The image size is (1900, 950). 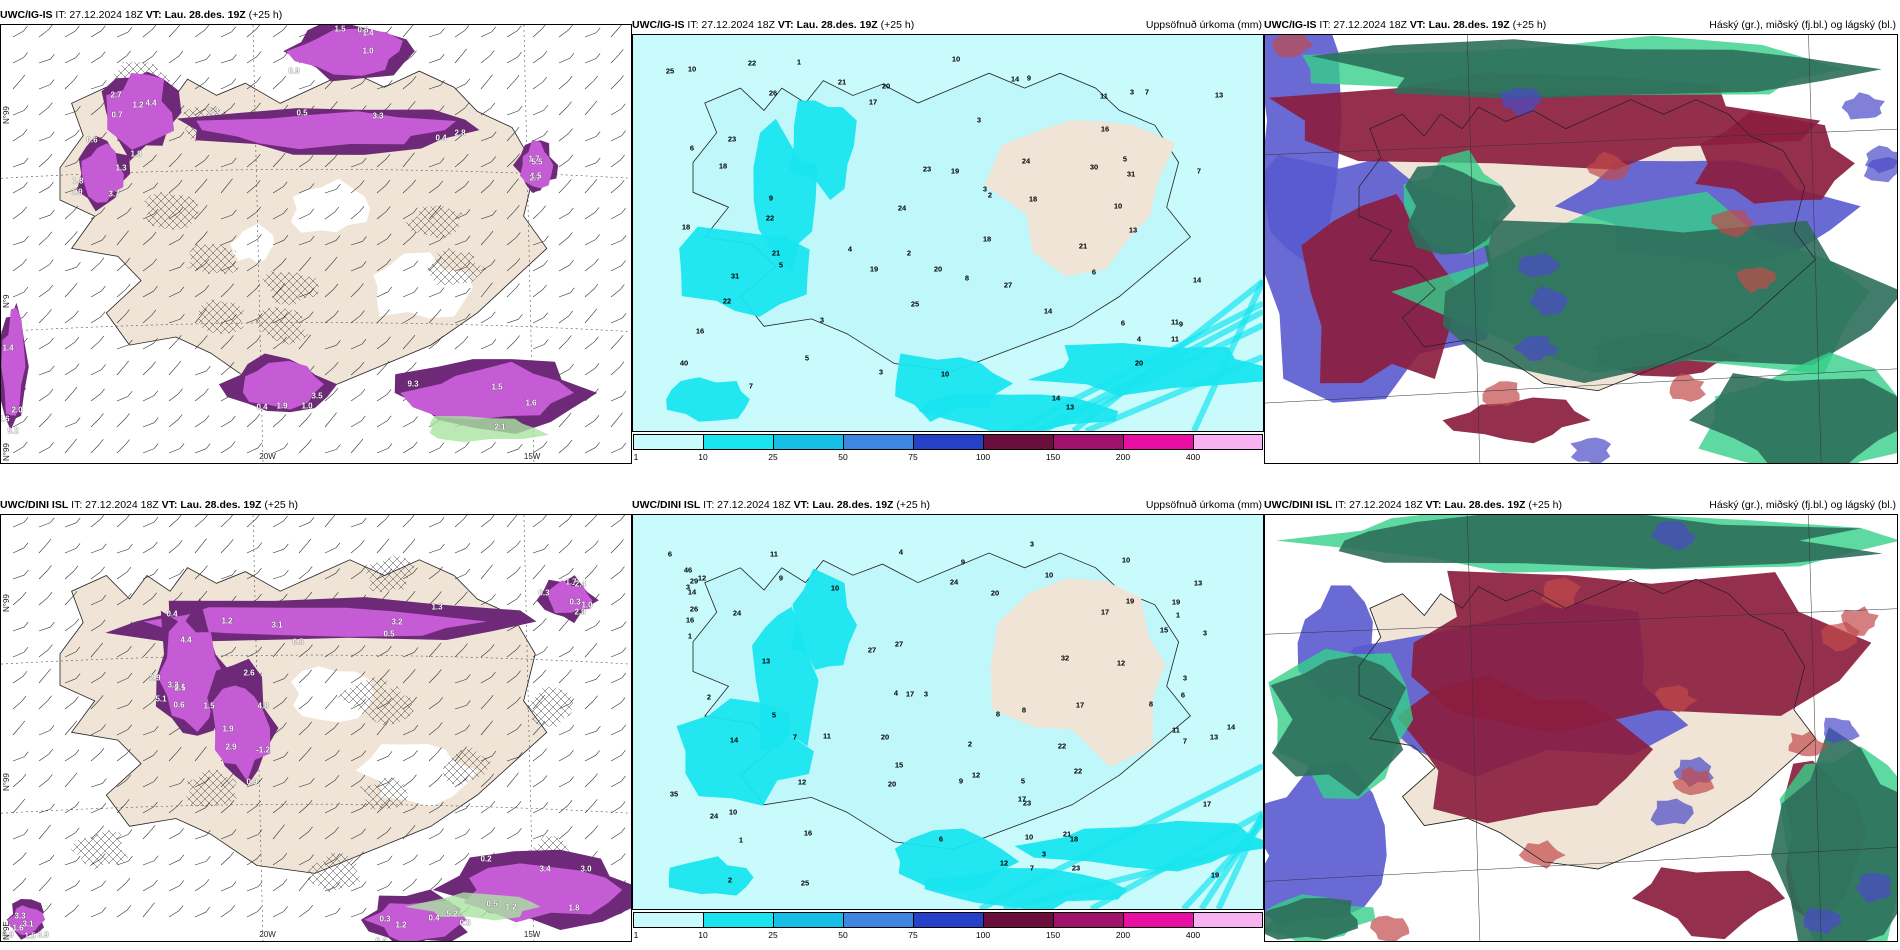 What do you see at coordinates (209, 706) in the screenshot?
I see `map-value-label: 1.5` at bounding box center [209, 706].